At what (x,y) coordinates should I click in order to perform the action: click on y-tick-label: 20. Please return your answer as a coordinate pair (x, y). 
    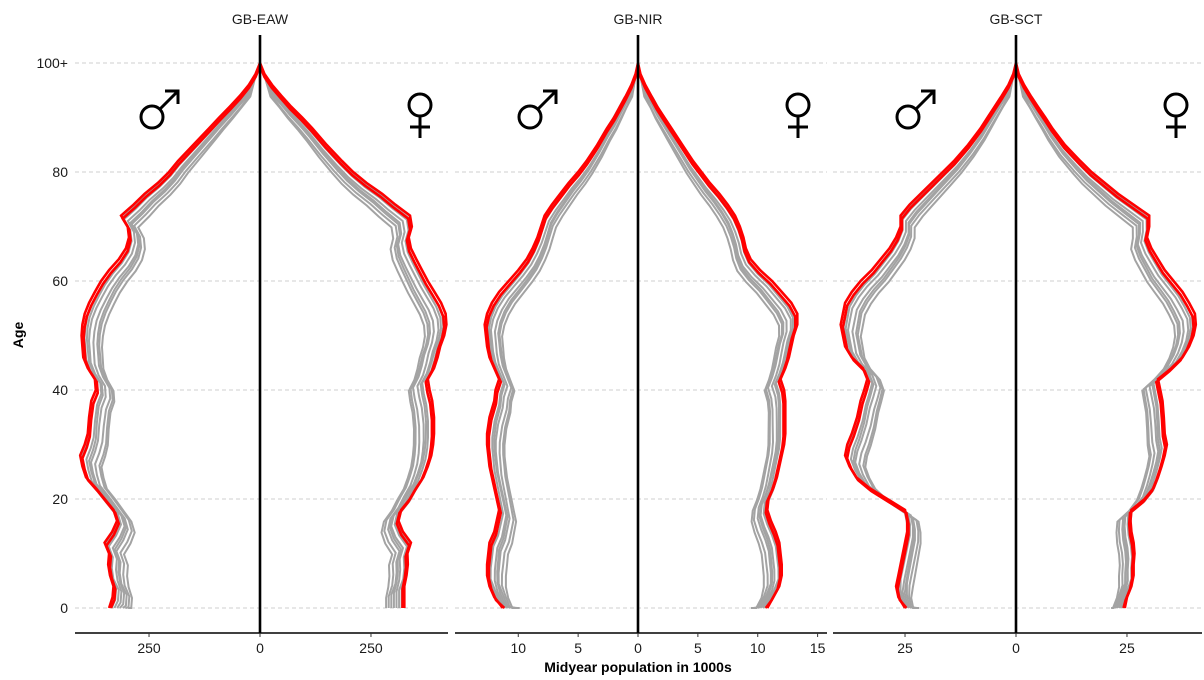
    Looking at the image, I should click on (60, 499).